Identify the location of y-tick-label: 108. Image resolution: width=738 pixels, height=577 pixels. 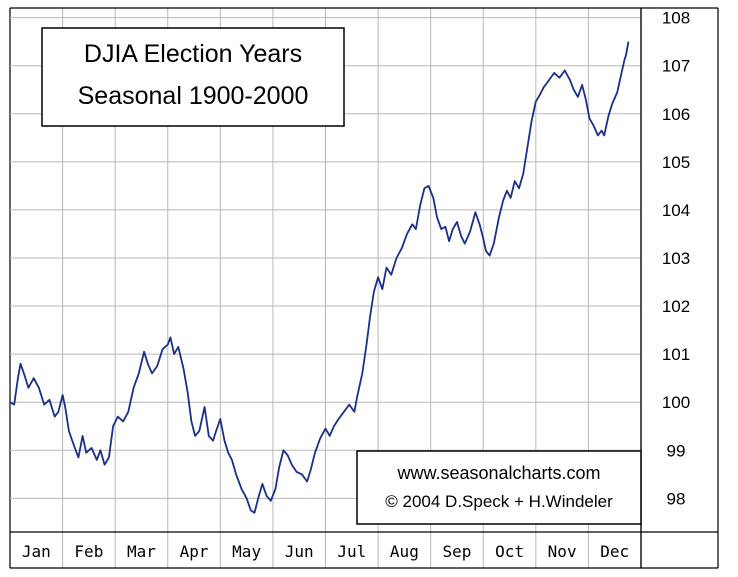
(676, 18).